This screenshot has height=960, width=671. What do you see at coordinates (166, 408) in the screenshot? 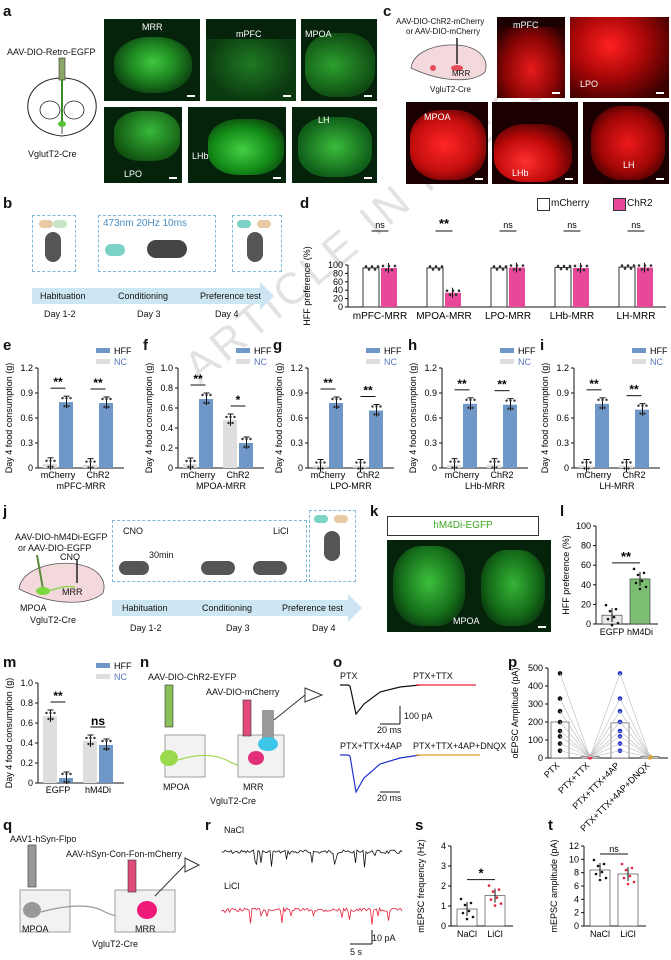
I see `y-tick-label: 0.6` at bounding box center [166, 408].